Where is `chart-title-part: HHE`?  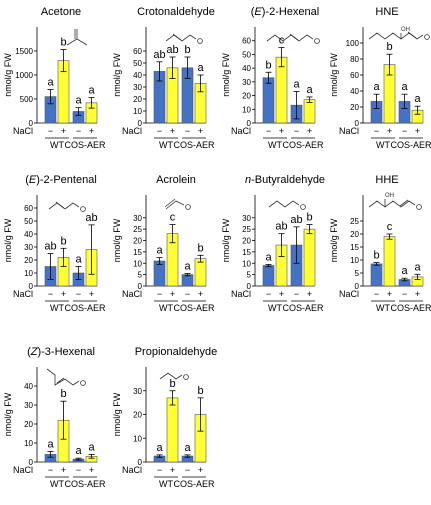 chart-title-part: HHE is located at coordinates (386, 180).